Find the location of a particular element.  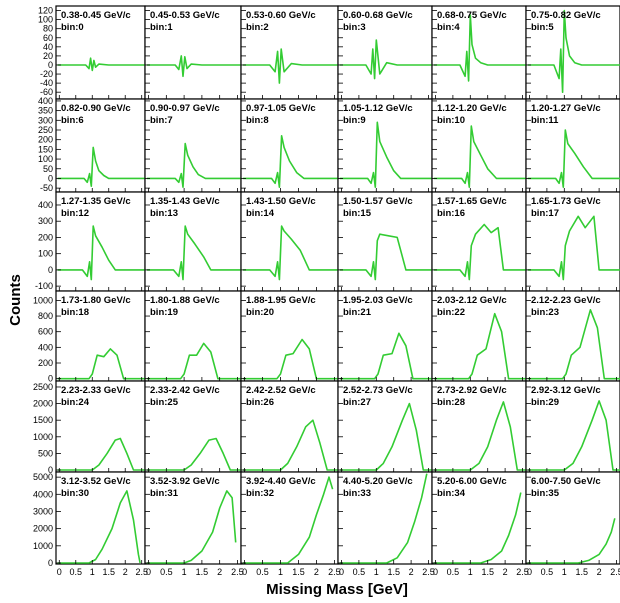

y-tick-label: 250 is located at coordinates (45, 130).